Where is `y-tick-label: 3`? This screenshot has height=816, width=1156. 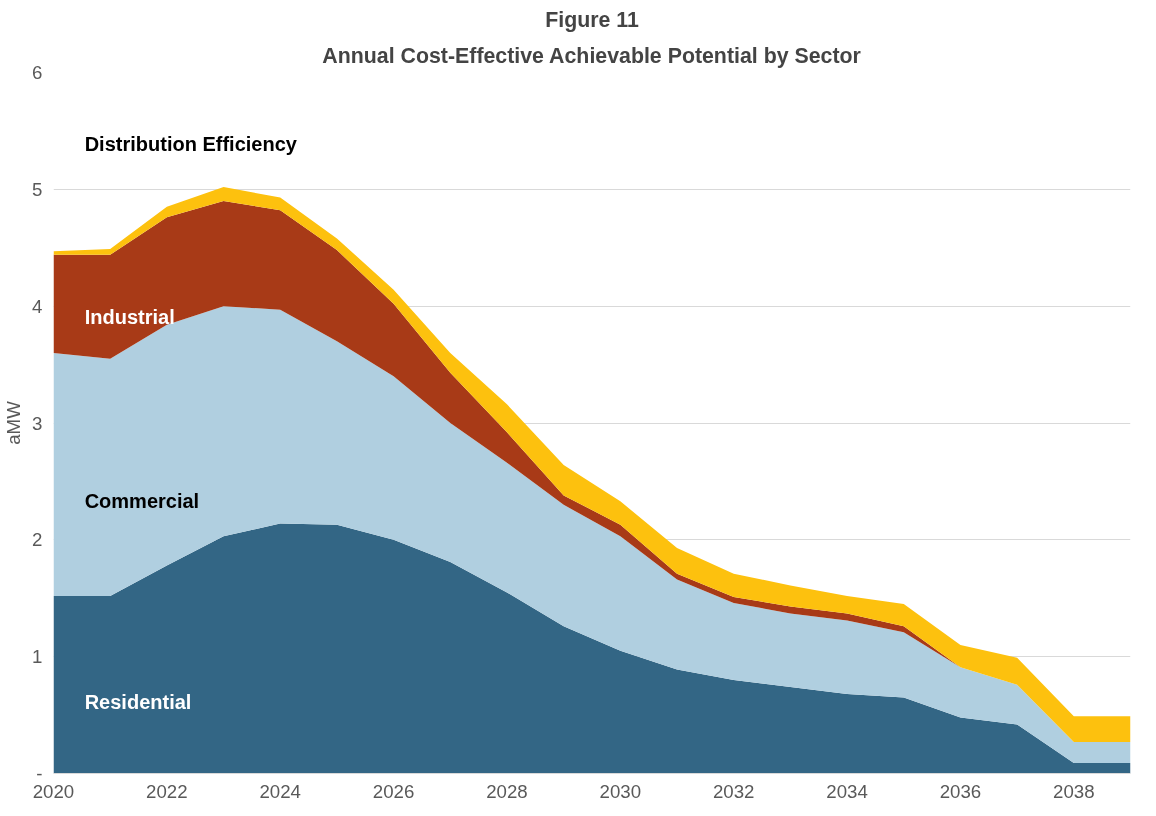
y-tick-label: 3 is located at coordinates (37, 423).